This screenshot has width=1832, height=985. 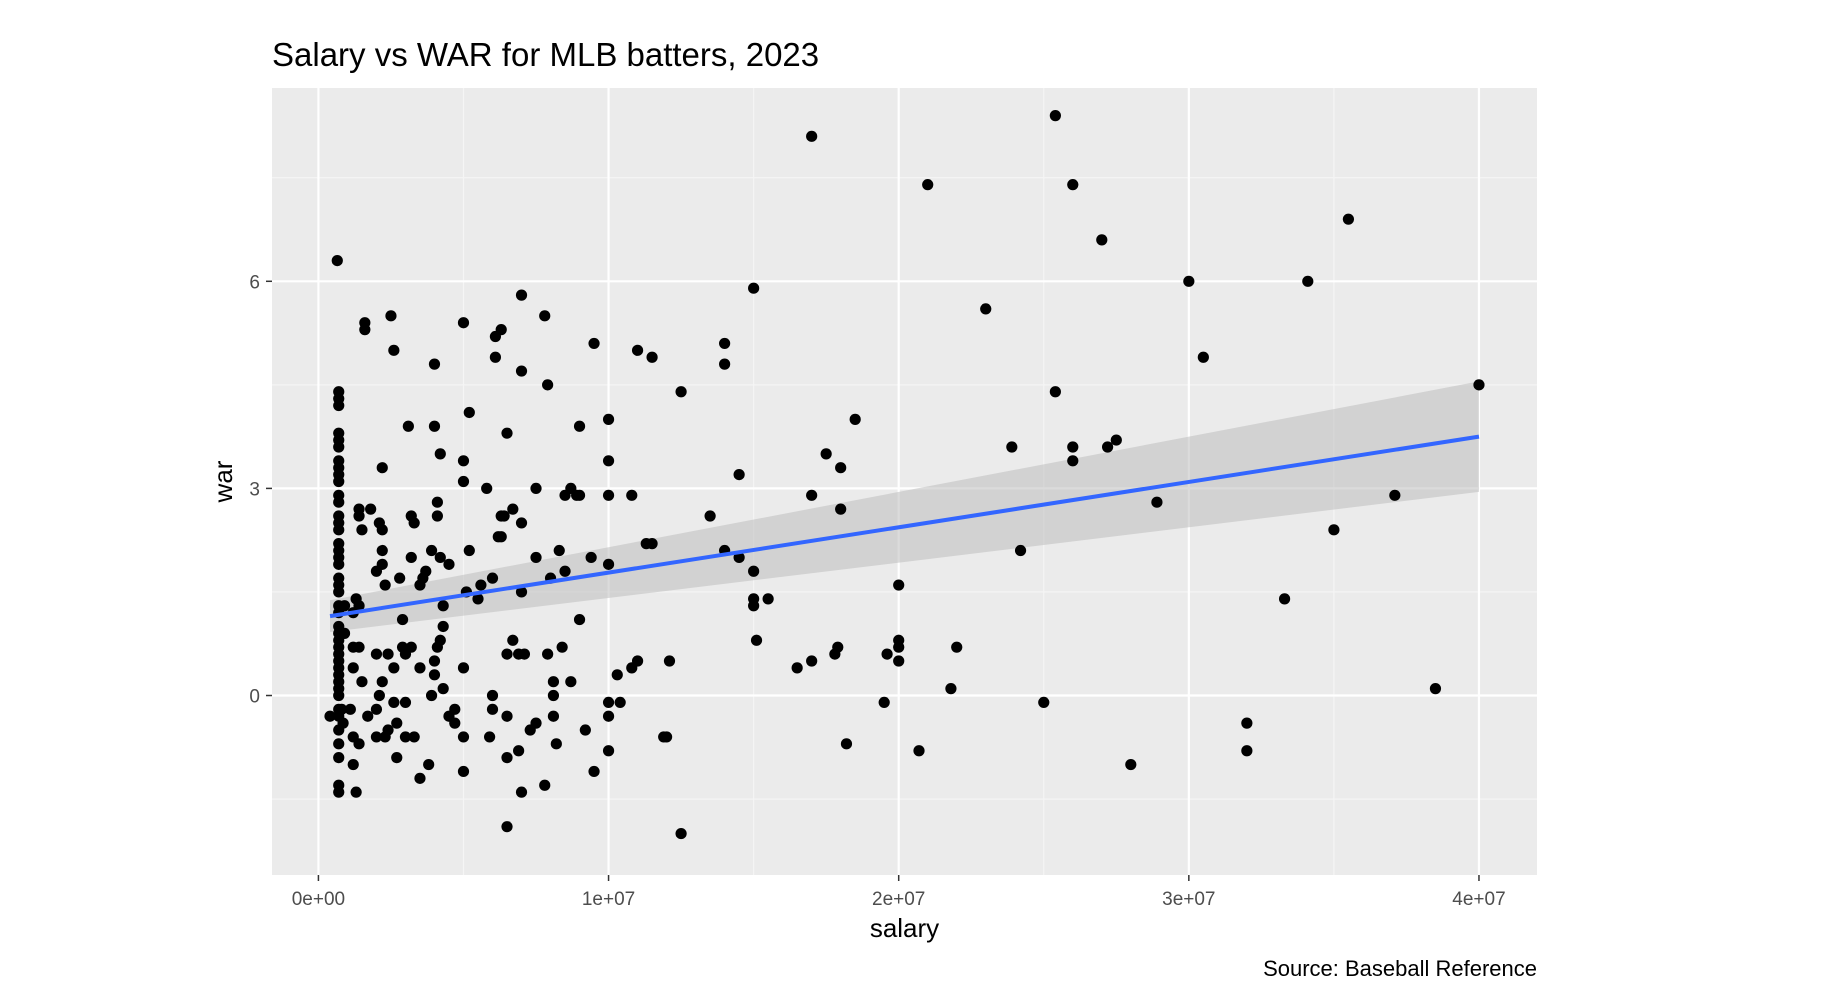 What do you see at coordinates (254, 697) in the screenshot?
I see `y-tick-label: 0` at bounding box center [254, 697].